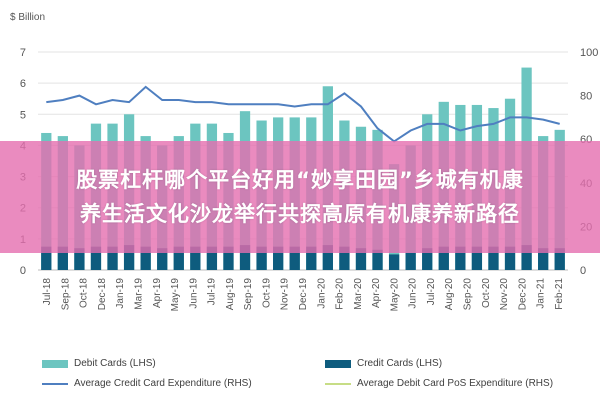 The width and height of the screenshot is (600, 400). Describe the element at coordinates (303, 294) in the screenshot. I see `x-tick-label: Dec-19` at that location.